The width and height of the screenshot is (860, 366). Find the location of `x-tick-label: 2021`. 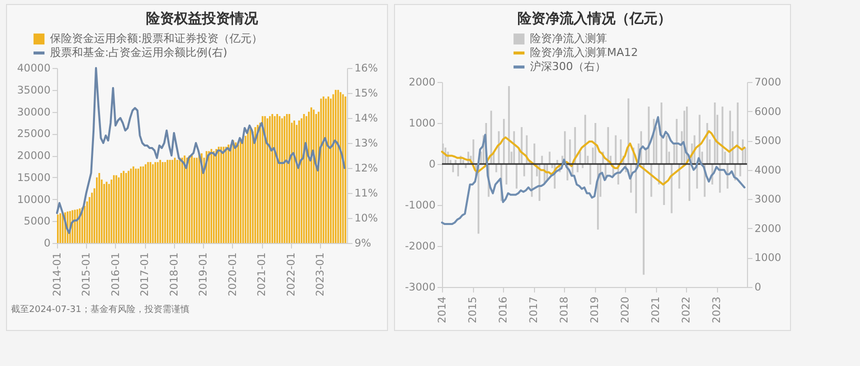

x-tick-label: 2021 is located at coordinates (656, 310).